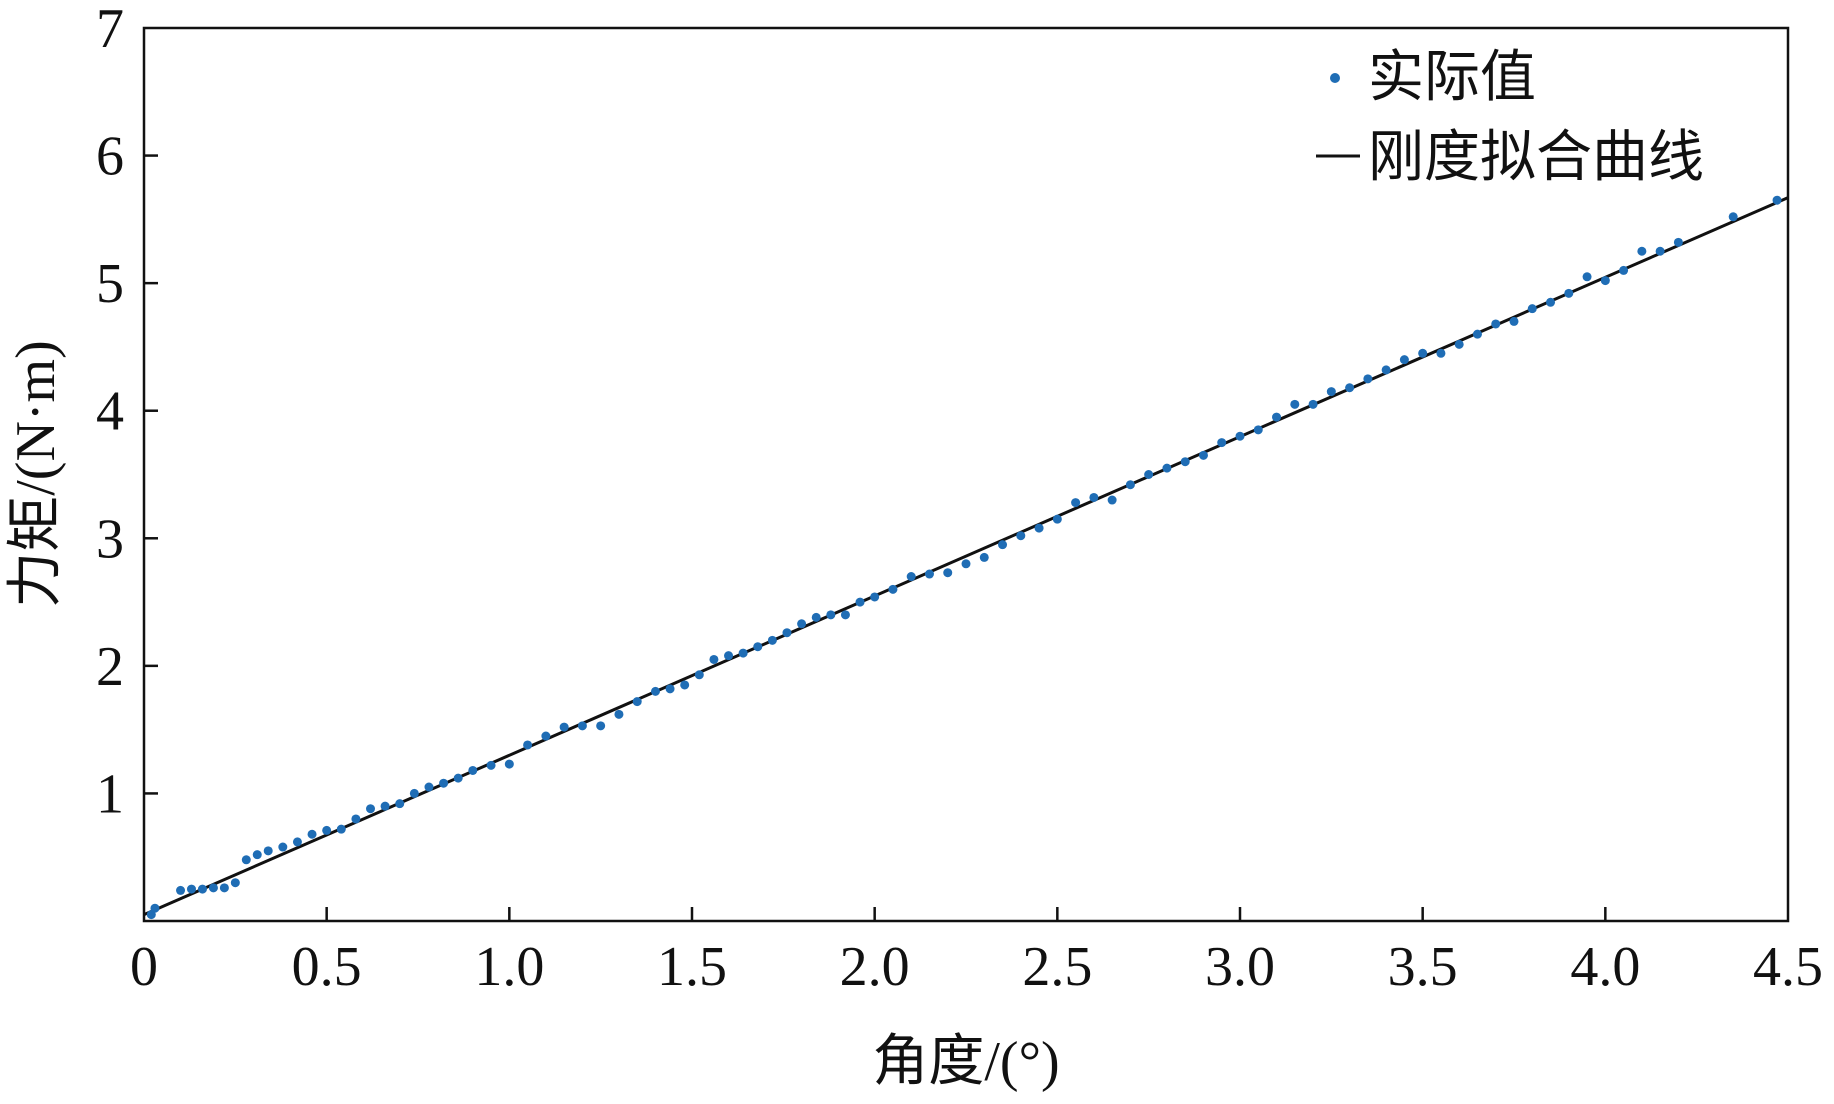 The height and width of the screenshot is (1104, 1834). Describe the element at coordinates (110, 539) in the screenshot. I see `y-tick-label: 3` at that location.